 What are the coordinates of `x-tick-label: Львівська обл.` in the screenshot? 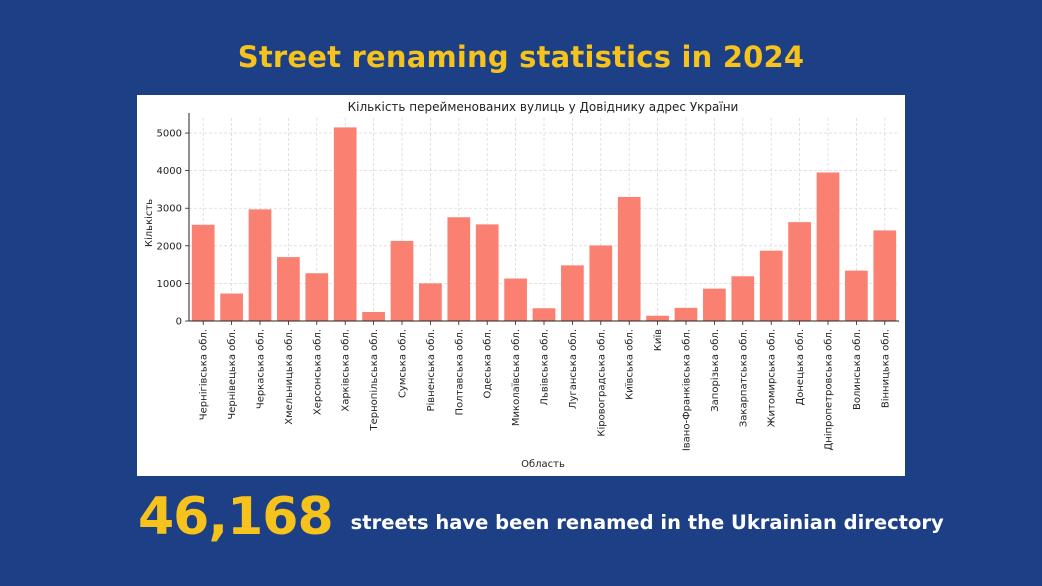 It's located at (545, 367).